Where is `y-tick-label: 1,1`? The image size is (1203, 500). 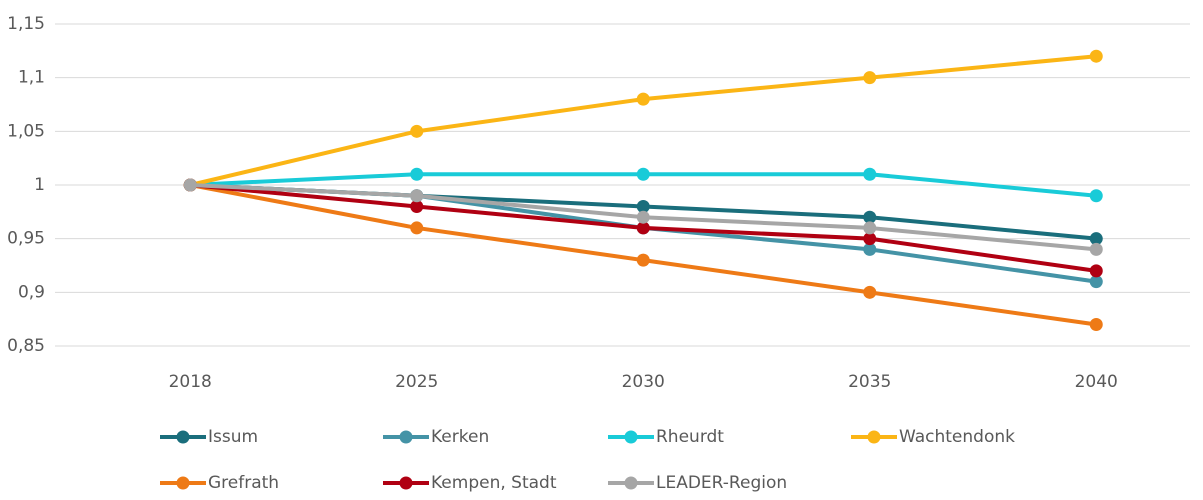 y-tick-label: 1,1 is located at coordinates (31, 78).